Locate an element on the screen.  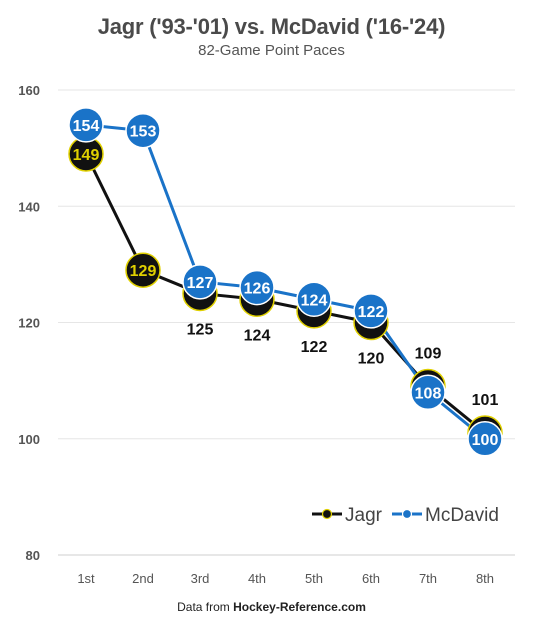
source-note: Data from Hockey-Reference.com is located at coordinates (271, 607).